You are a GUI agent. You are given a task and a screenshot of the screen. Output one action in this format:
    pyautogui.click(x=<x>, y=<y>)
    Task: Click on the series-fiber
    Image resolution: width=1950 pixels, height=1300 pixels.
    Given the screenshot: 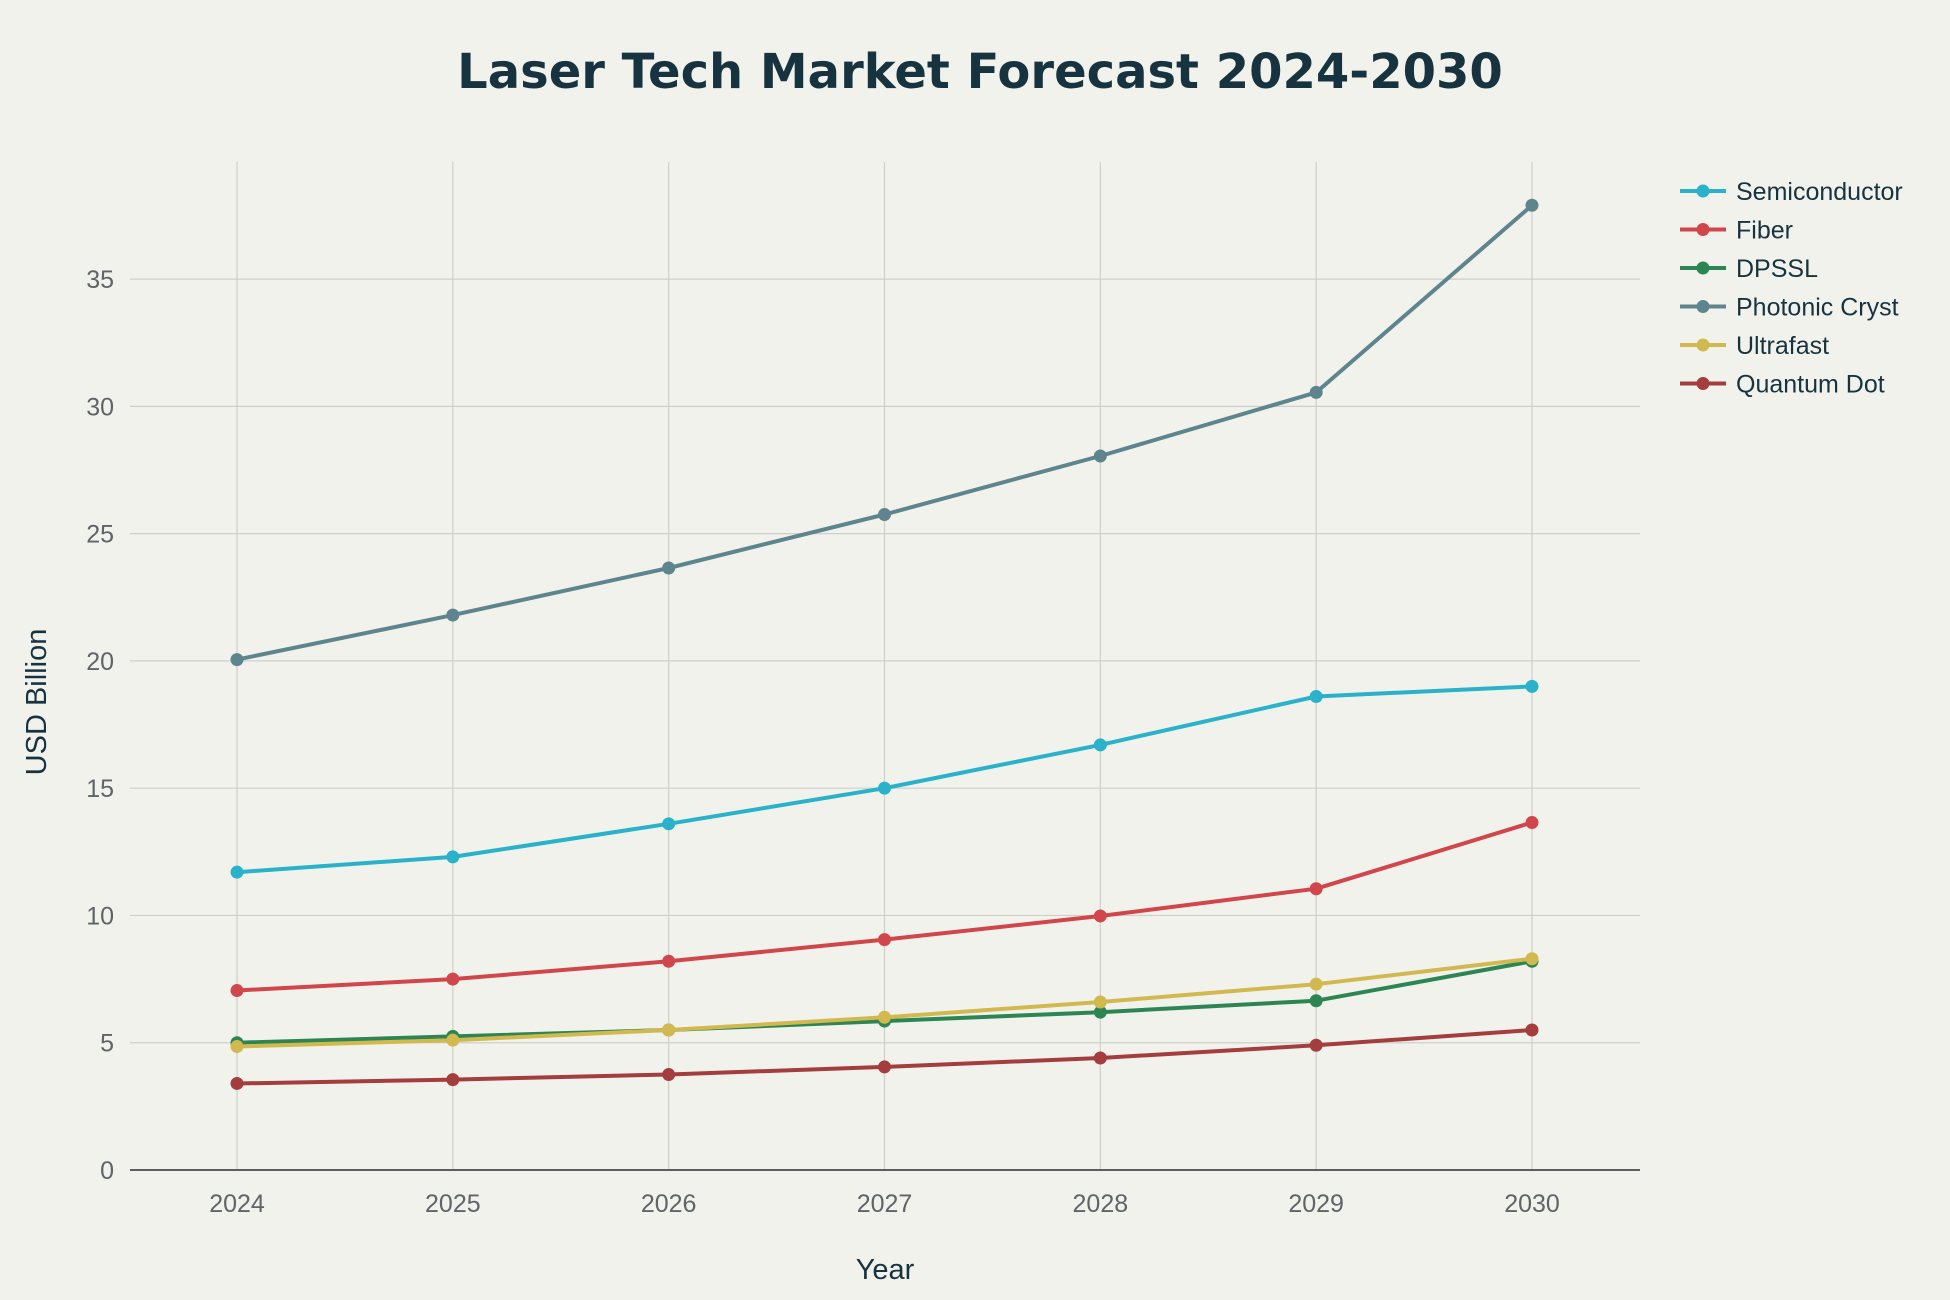 What is the action you would take?
    pyautogui.click(x=884, y=907)
    